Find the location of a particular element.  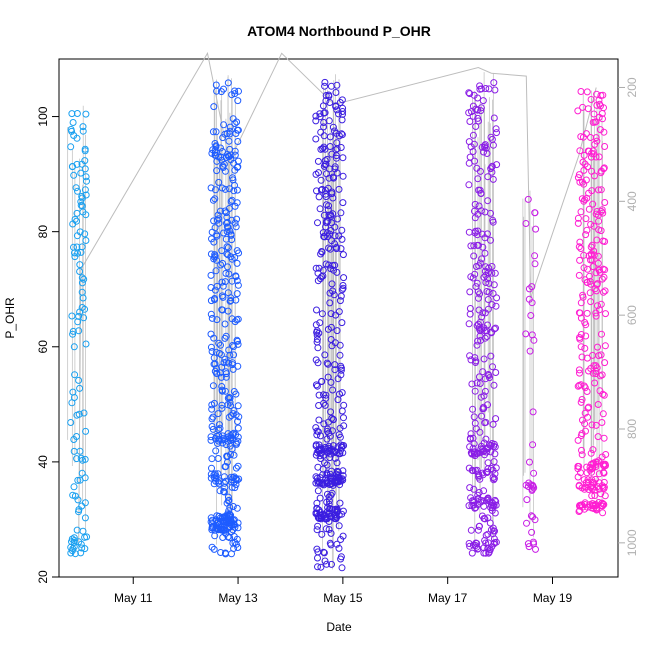

cluster-points is located at coordinates (330, 325).